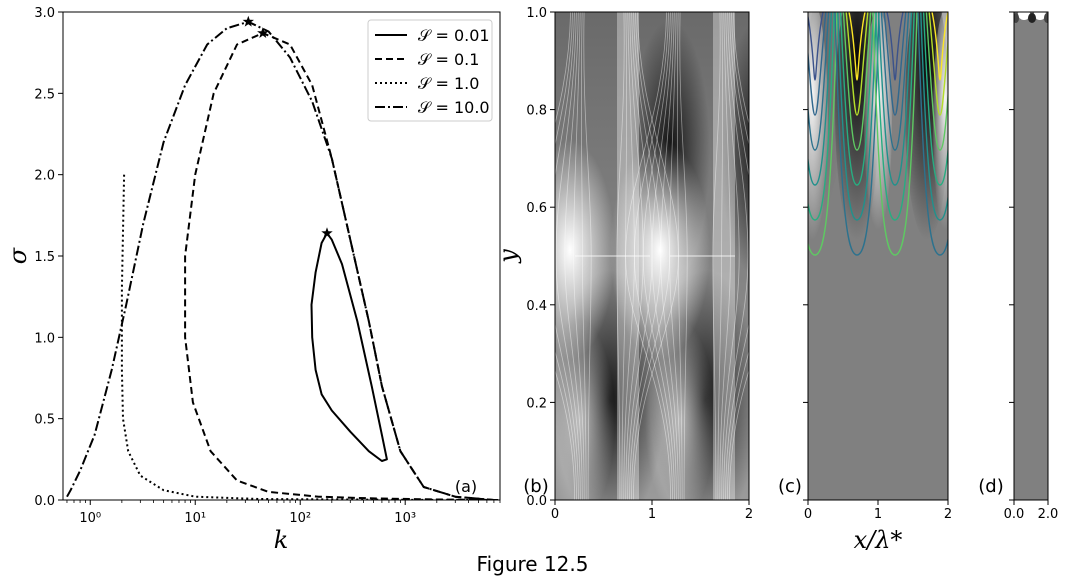 The height and width of the screenshot is (583, 1065). I want to click on panel-b-y-label: y, so click(508, 256).